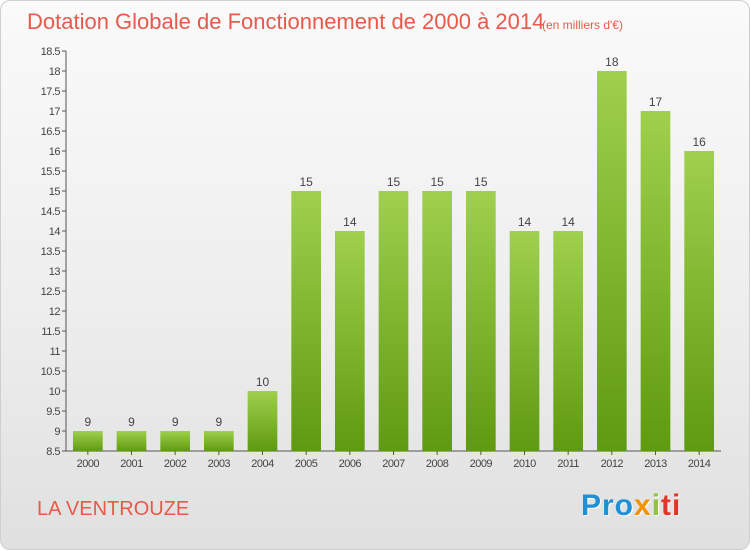 This screenshot has width=750, height=550. What do you see at coordinates (481, 464) in the screenshot?
I see `x-tick-label: 2009` at bounding box center [481, 464].